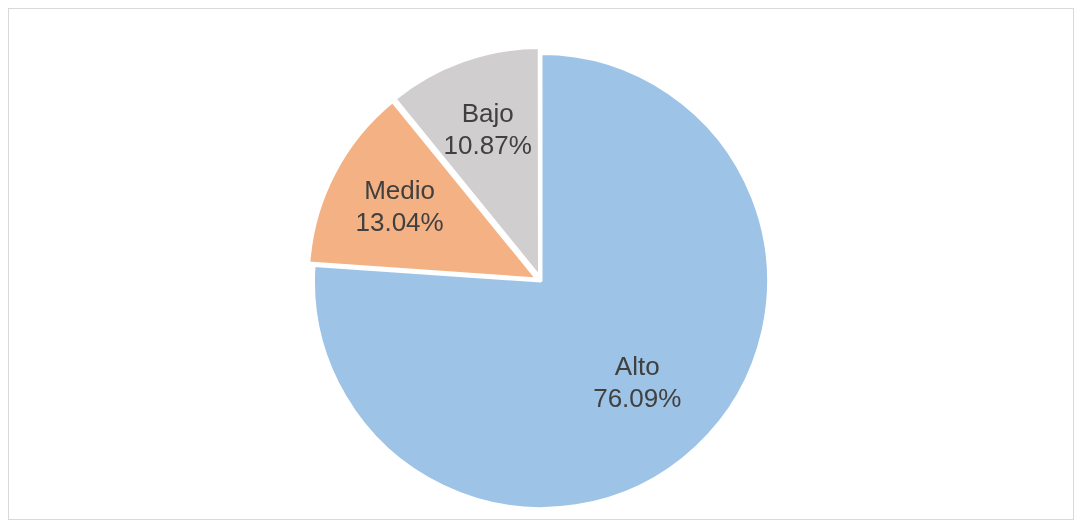  What do you see at coordinates (637, 398) in the screenshot?
I see `data-label: 76.09%` at bounding box center [637, 398].